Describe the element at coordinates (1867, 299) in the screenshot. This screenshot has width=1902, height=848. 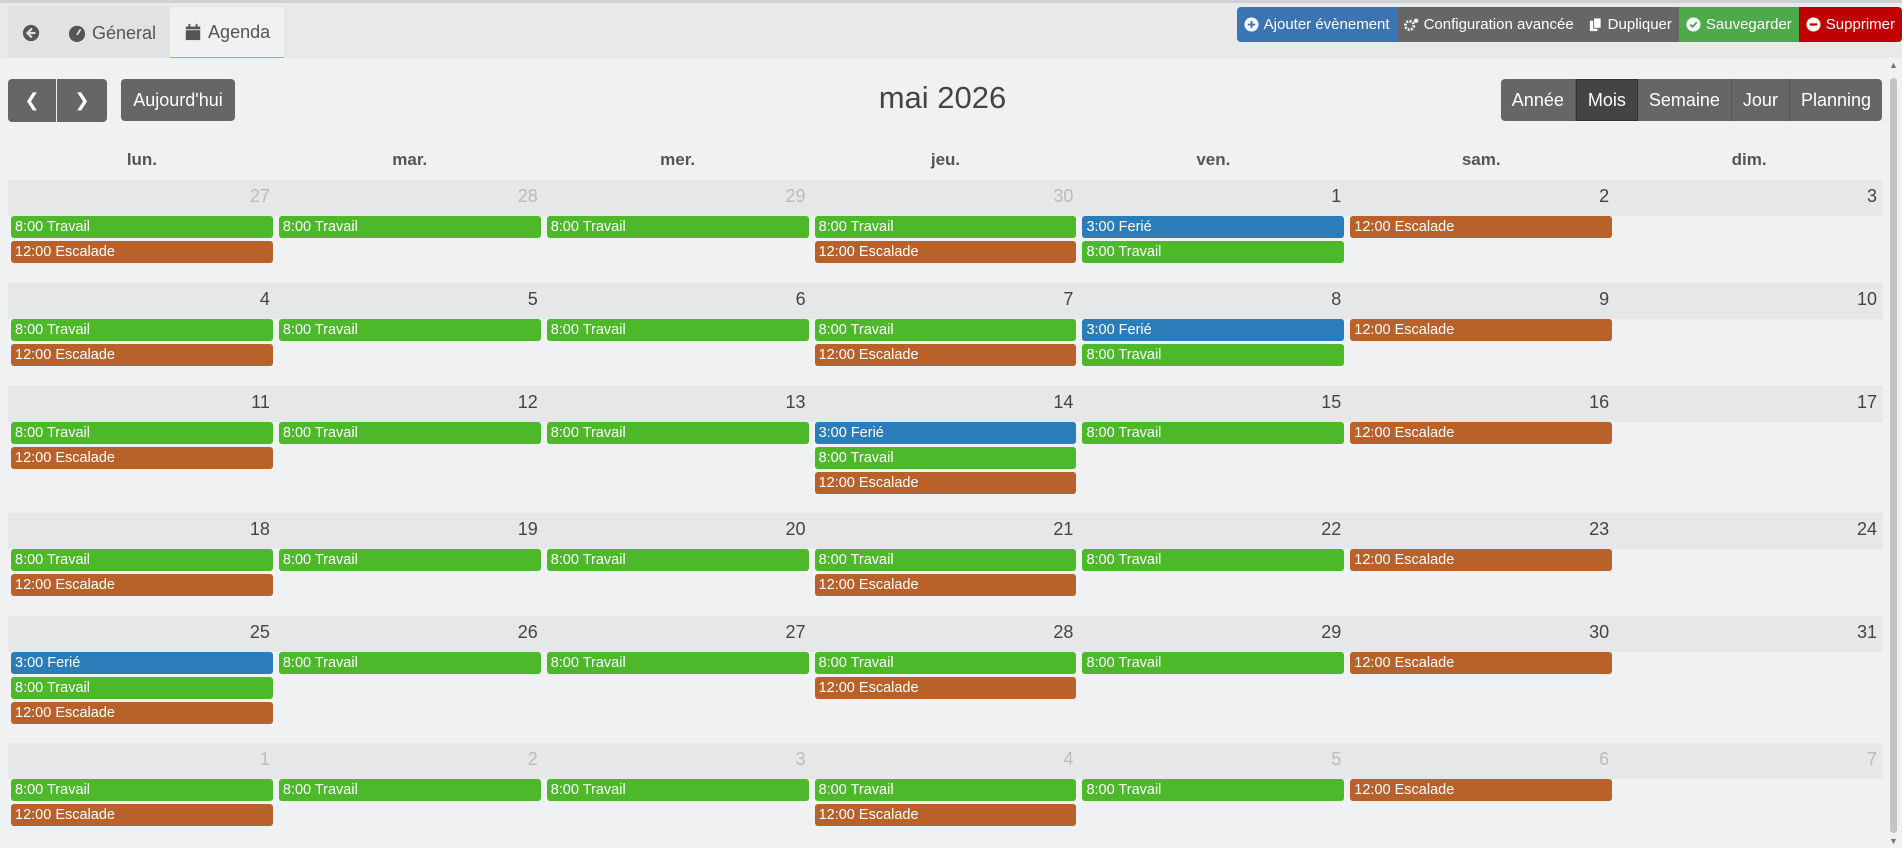
I see `day-number: 10` at that location.